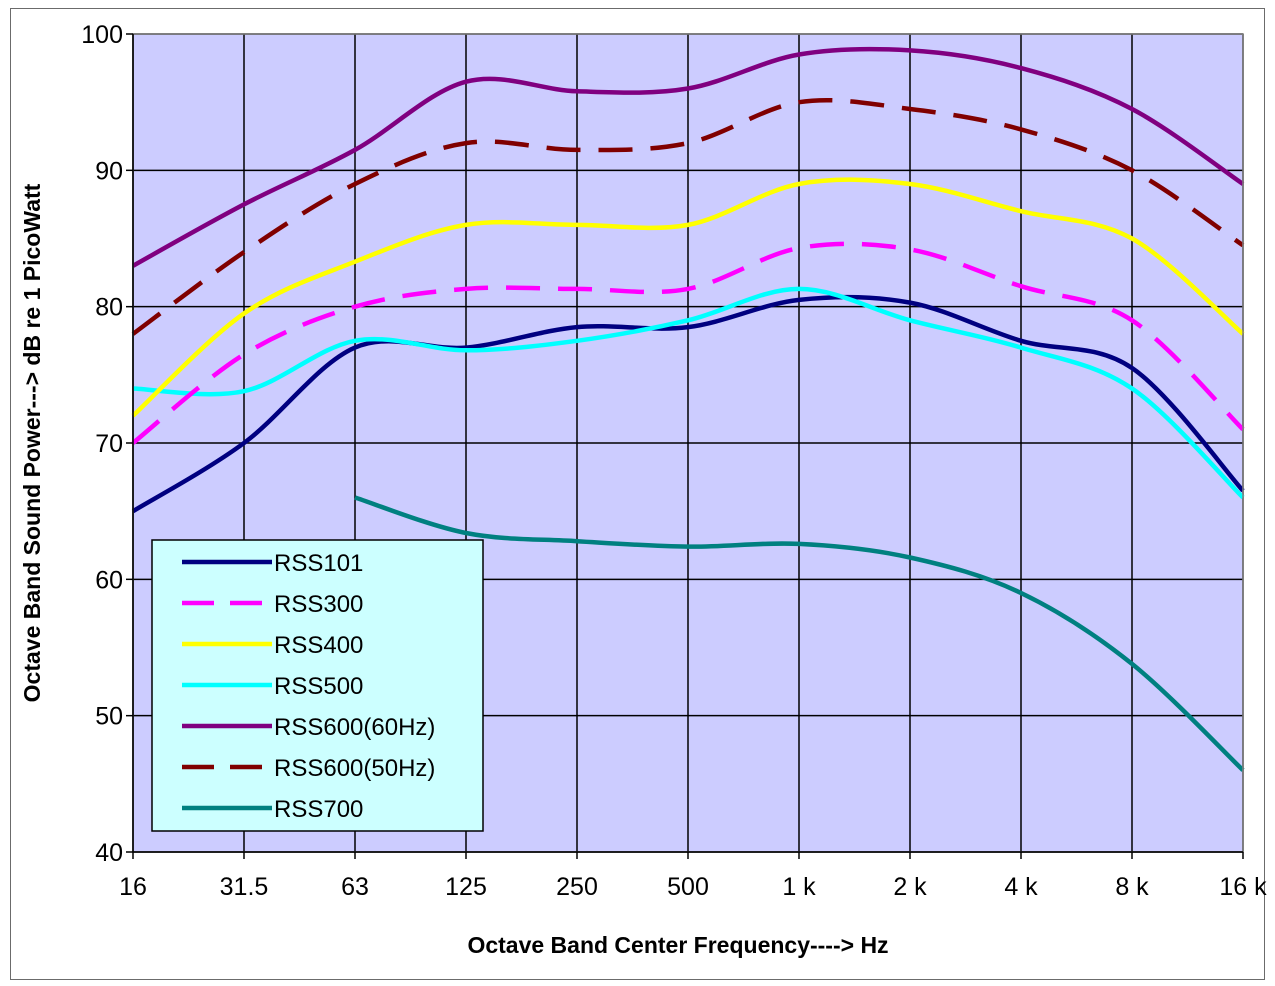 This screenshot has width=1275, height=986. What do you see at coordinates (318, 645) in the screenshot?
I see `legend-label: RSS400` at bounding box center [318, 645].